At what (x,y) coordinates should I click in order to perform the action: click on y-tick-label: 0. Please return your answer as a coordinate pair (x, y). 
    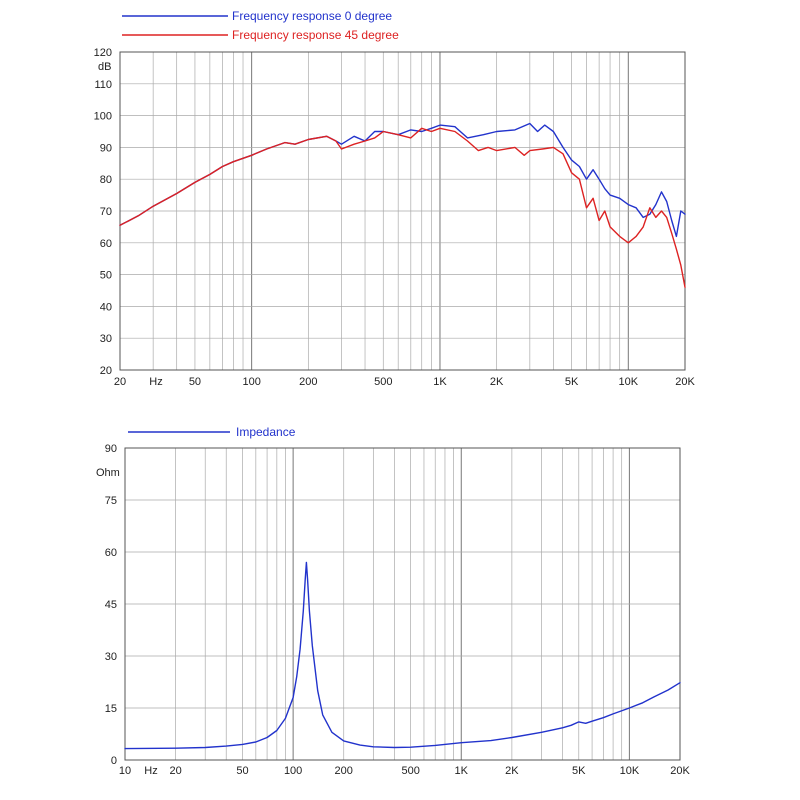
    Looking at the image, I should click on (114, 761).